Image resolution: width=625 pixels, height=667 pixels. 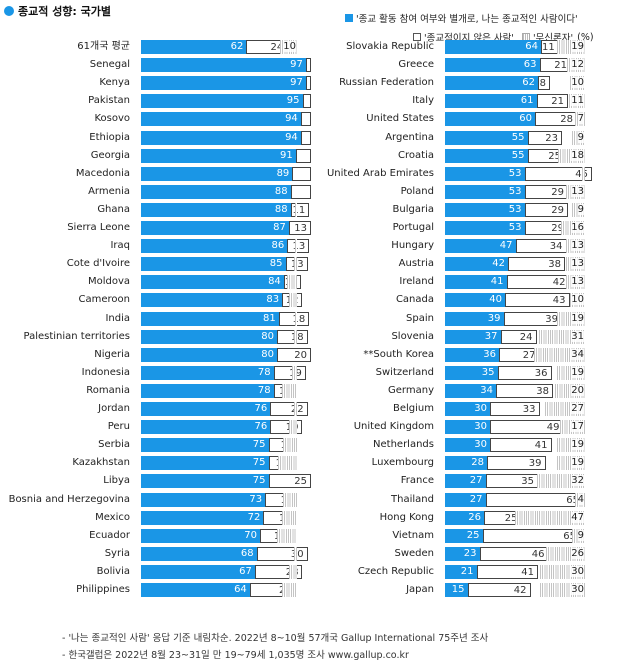 What do you see at coordinates (412, 336) in the screenshot?
I see `right-country-label-slovenia: Slovenia` at bounding box center [412, 336].